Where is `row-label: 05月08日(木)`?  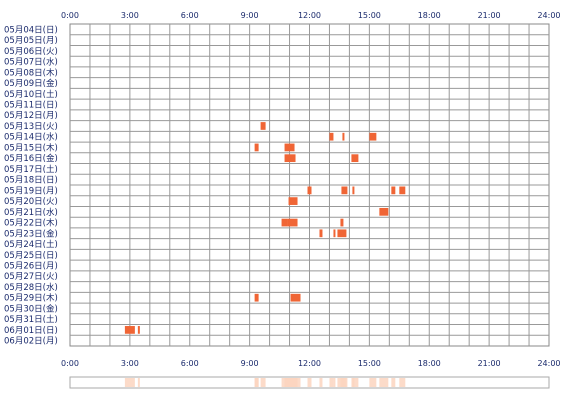
row-label: 05月08日(木) is located at coordinates (31, 72).